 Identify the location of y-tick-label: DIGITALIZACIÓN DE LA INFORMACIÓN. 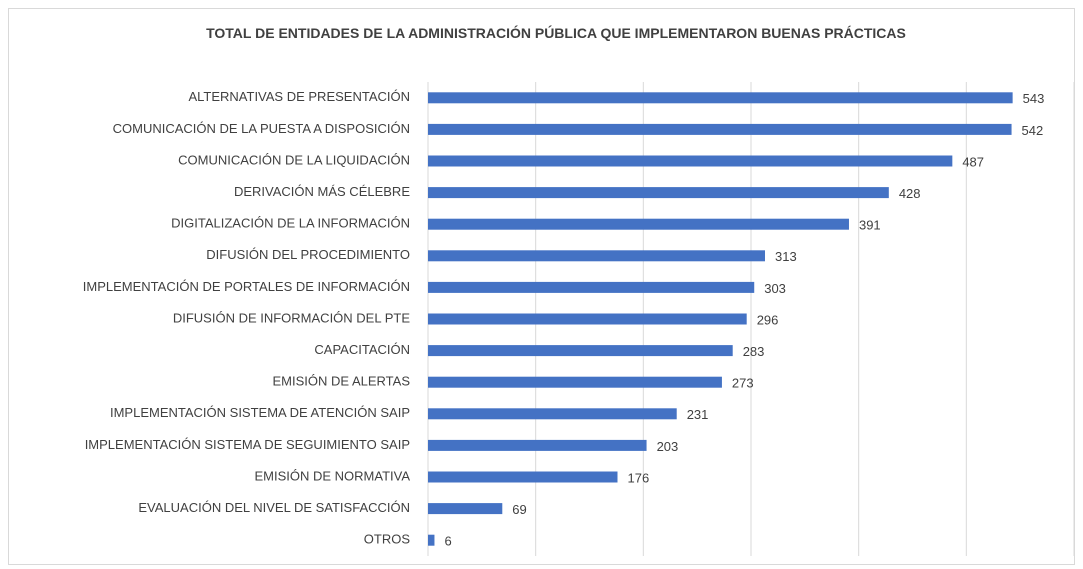
(290, 223).